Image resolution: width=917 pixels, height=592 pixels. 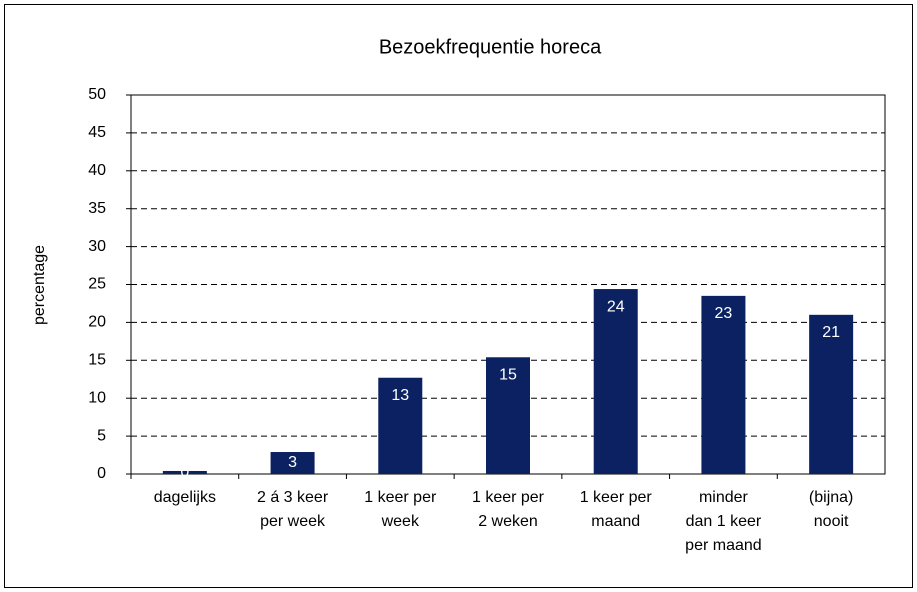 I want to click on y-tick-label: 30, so click(x=97, y=246).